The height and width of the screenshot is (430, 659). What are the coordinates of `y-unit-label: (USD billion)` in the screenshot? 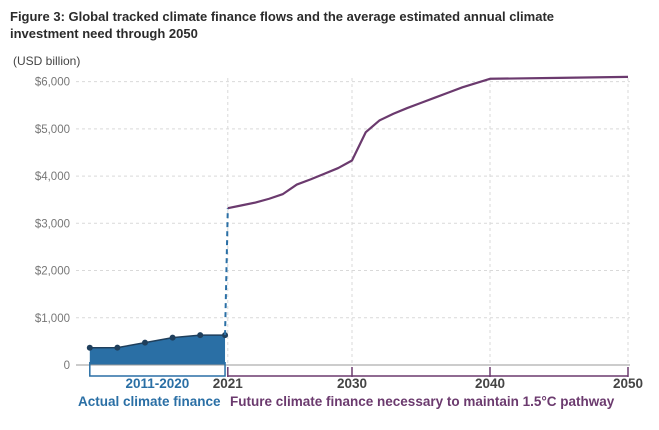 It's located at (47, 61).